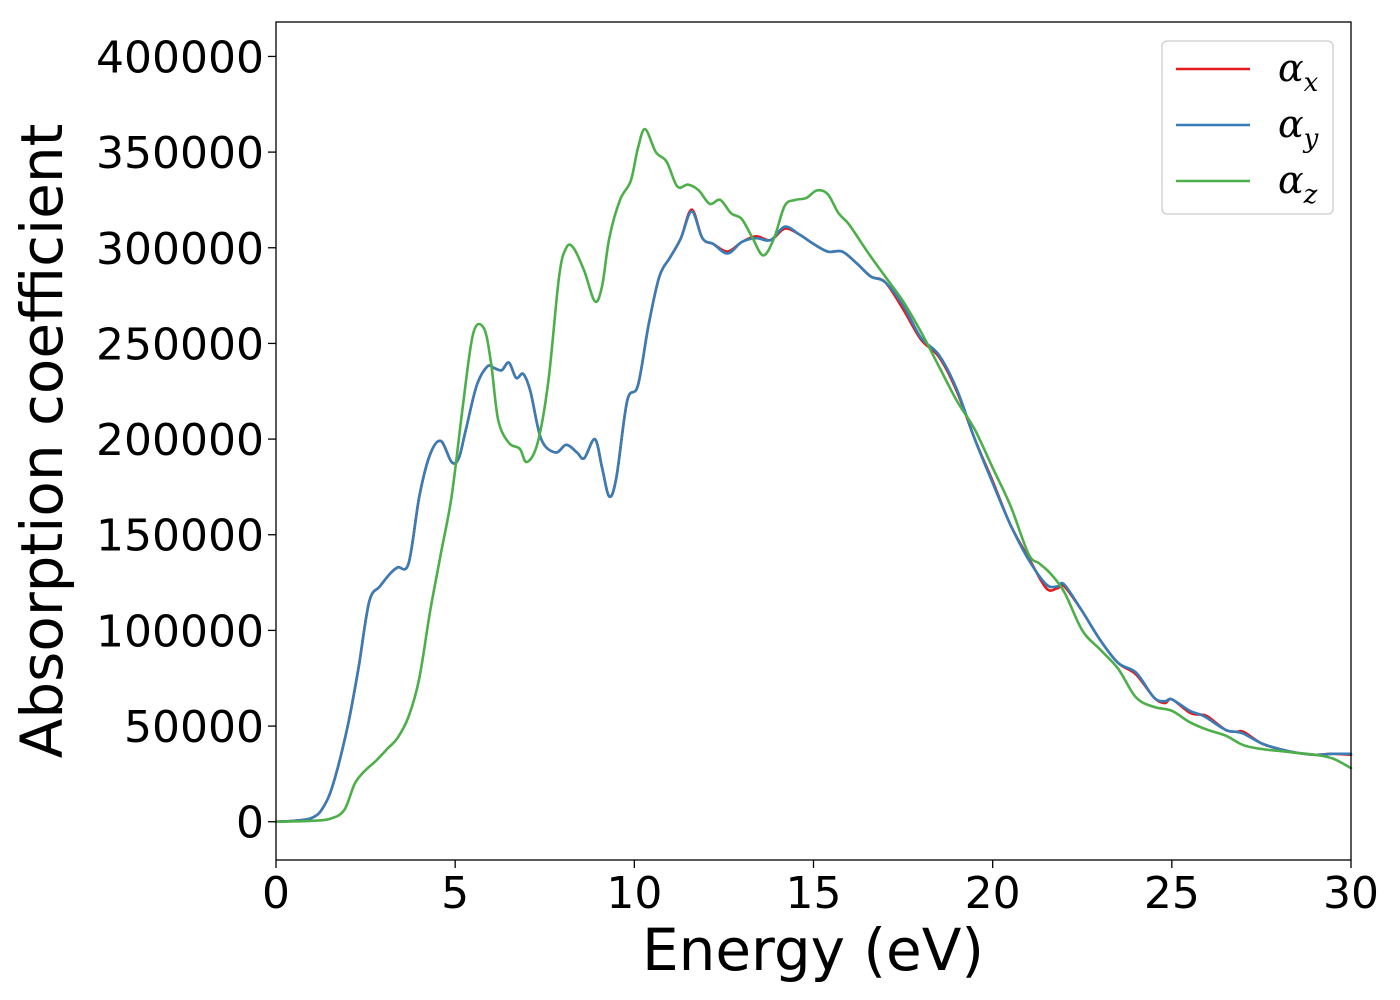 This screenshot has height=1000, width=1400. What do you see at coordinates (1172, 893) in the screenshot?
I see `x-tick-label: 25` at bounding box center [1172, 893].